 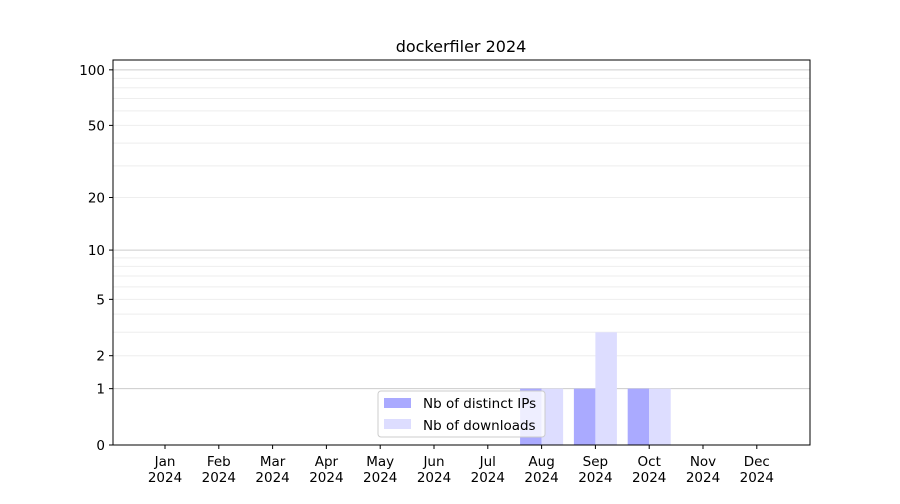 What do you see at coordinates (96, 126) in the screenshot?
I see `y-tick-label: 50` at bounding box center [96, 126].